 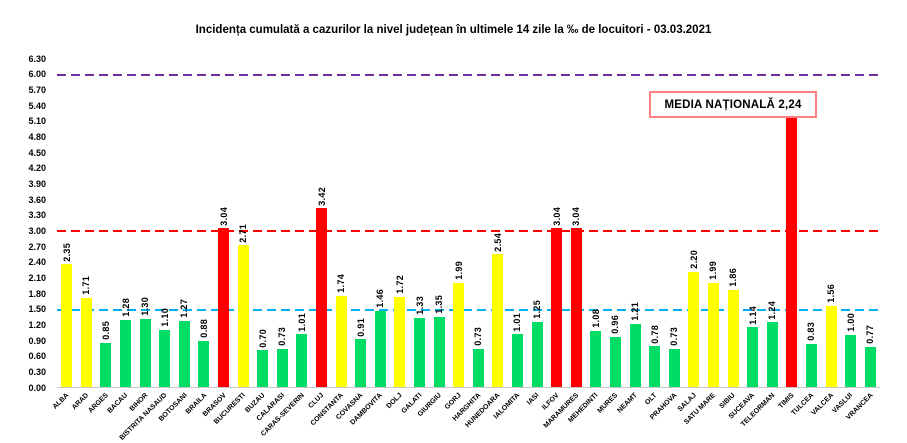 What do you see at coordinates (37, 356) in the screenshot?
I see `y-axis-tick-label: 0.60` at bounding box center [37, 356].